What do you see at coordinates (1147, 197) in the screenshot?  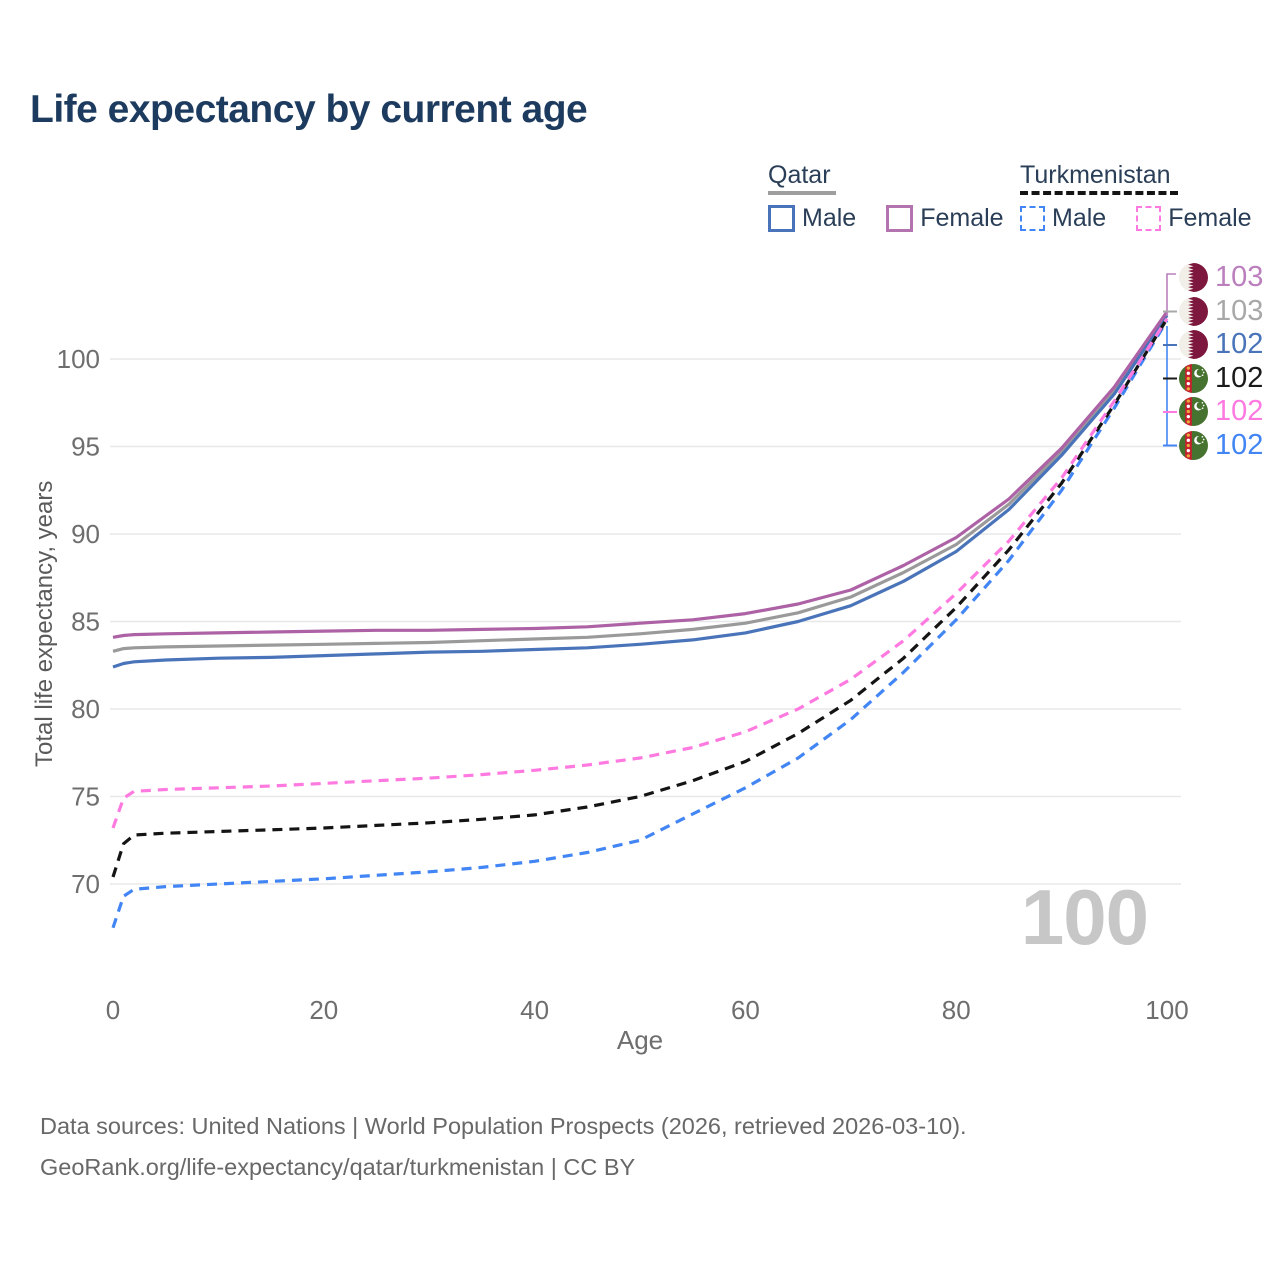 I see `legend-group-turkmenistan: Turkmenistan Male Female` at bounding box center [1147, 197].